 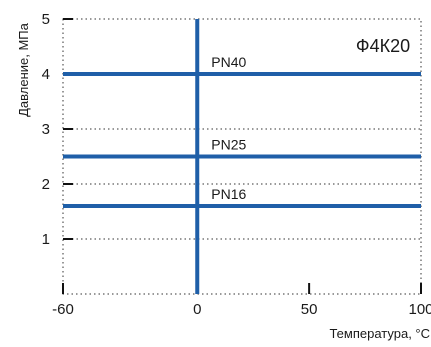 What do you see at coordinates (419, 309) in the screenshot?
I see `x-tick-label-100: 100` at bounding box center [419, 309].